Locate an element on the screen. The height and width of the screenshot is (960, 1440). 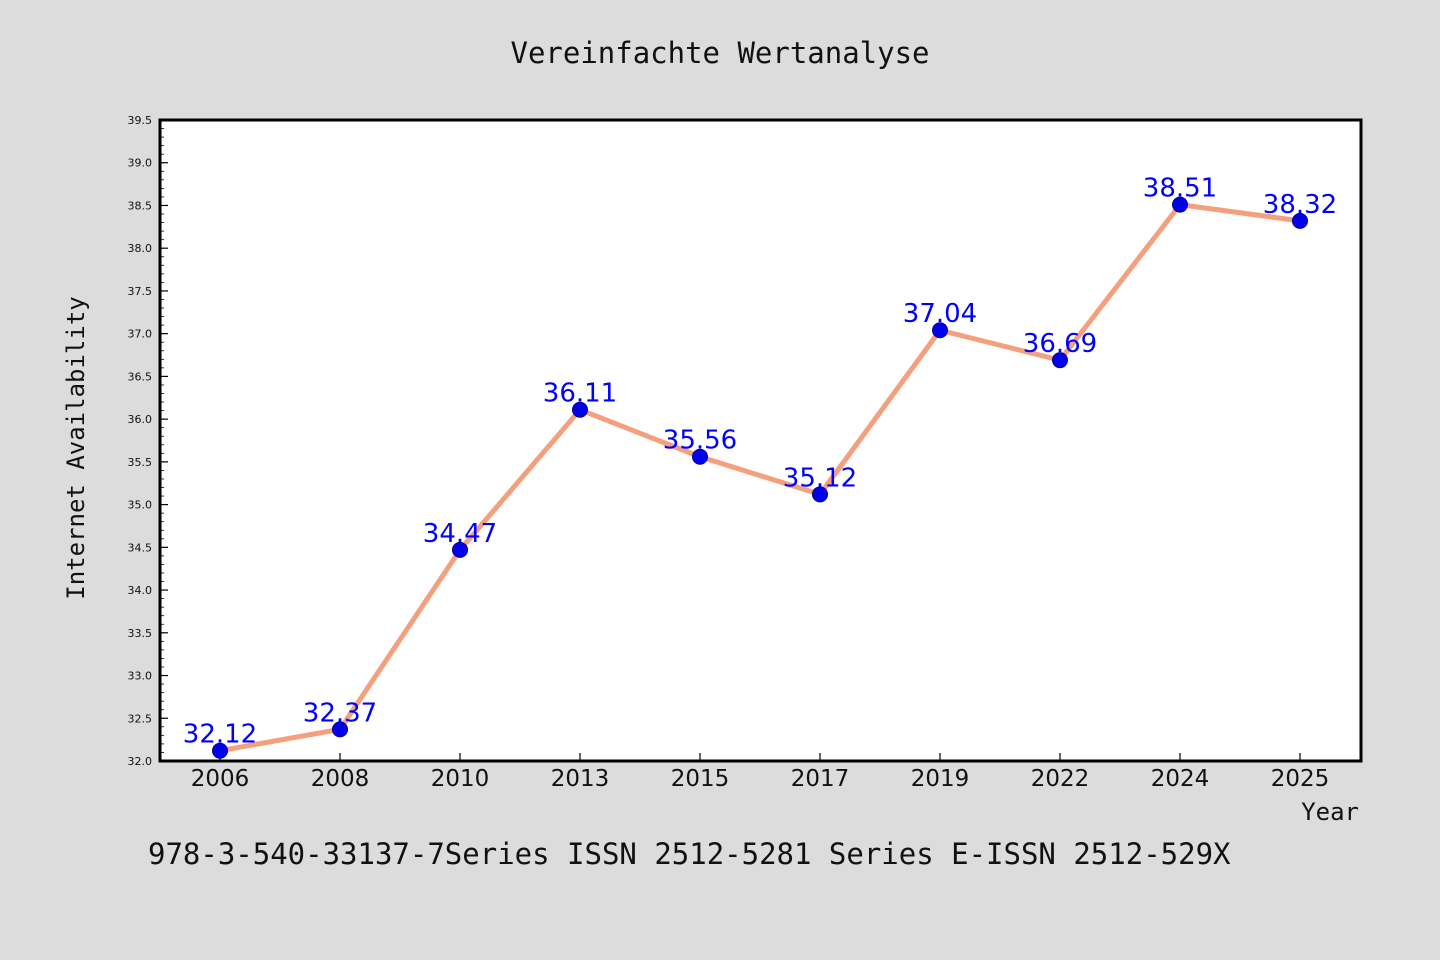
y-tick-label: 33.0 is located at coordinates (140, 676).